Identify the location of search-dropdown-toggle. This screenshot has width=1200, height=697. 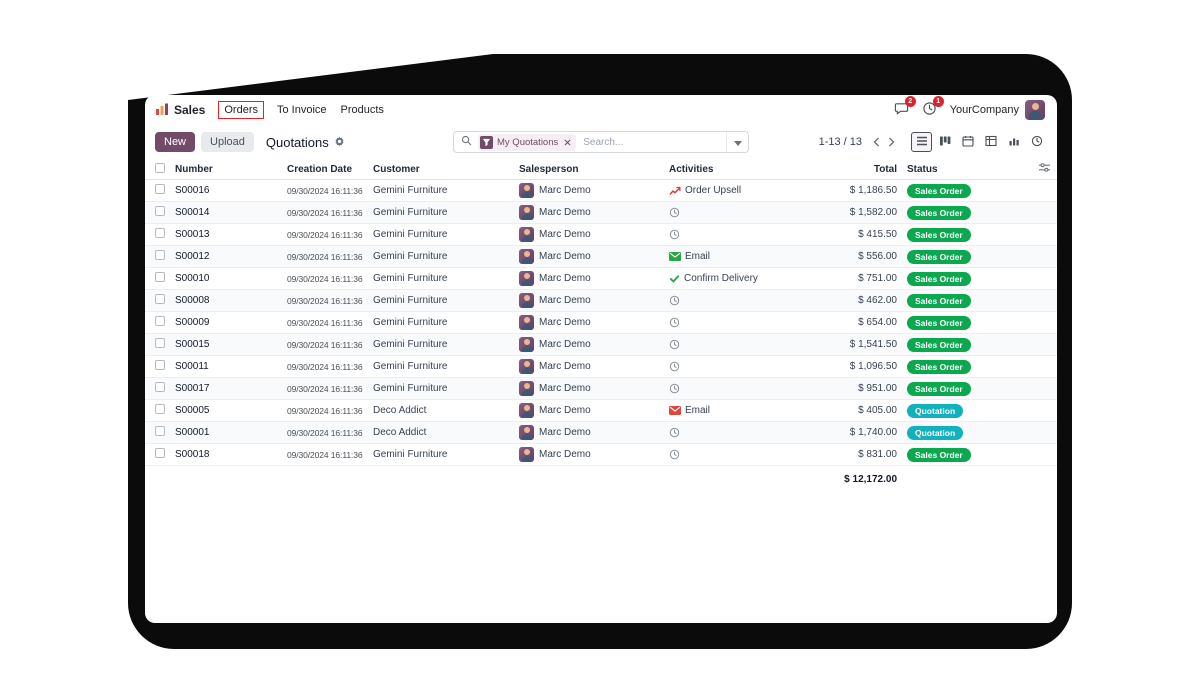
(737, 142).